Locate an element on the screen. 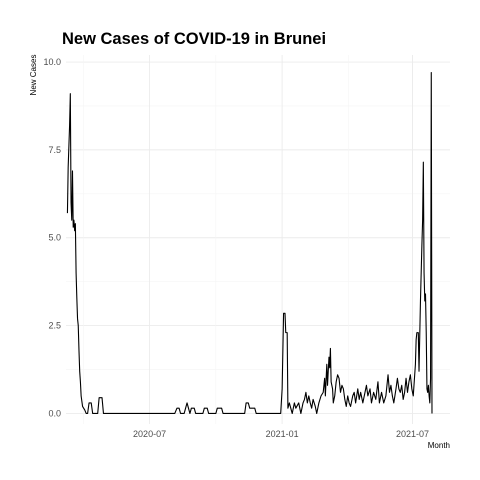 The height and width of the screenshot is (480, 480). x-tick-label: 2021-01 is located at coordinates (282, 434).